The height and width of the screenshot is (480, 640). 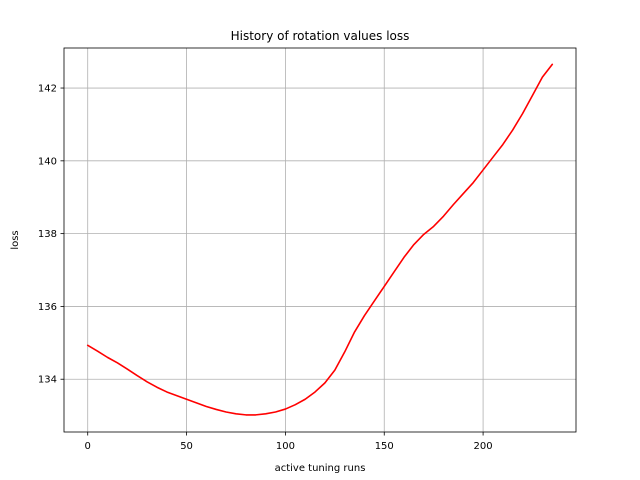 I want to click on x-tick-label: 100, so click(x=285, y=446).